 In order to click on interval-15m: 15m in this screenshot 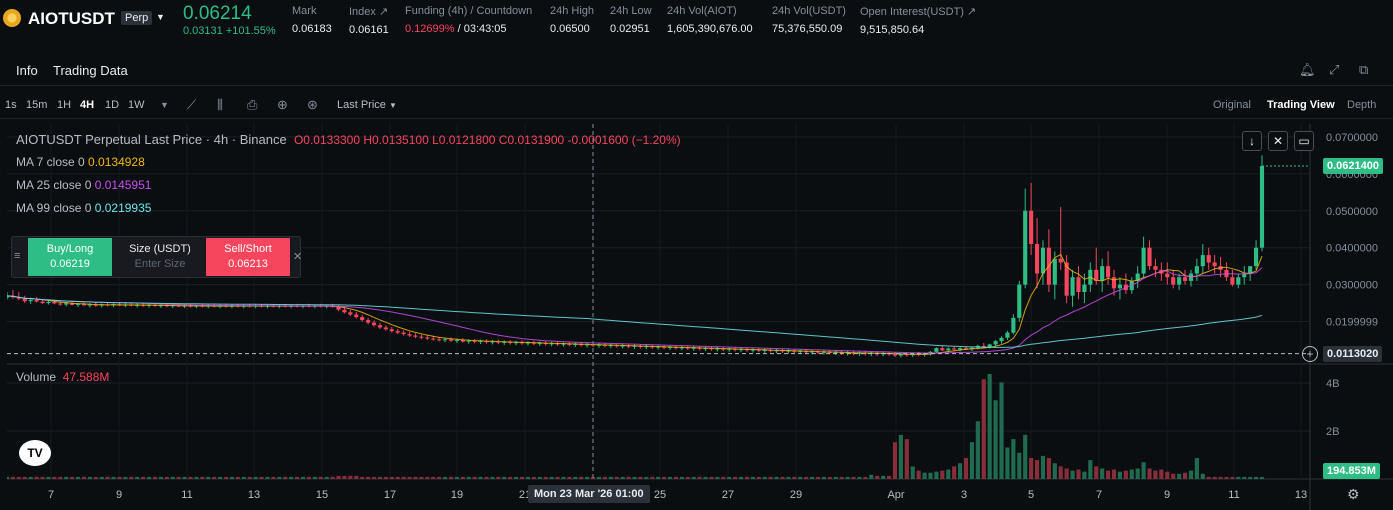, I will do `click(37, 105)`.